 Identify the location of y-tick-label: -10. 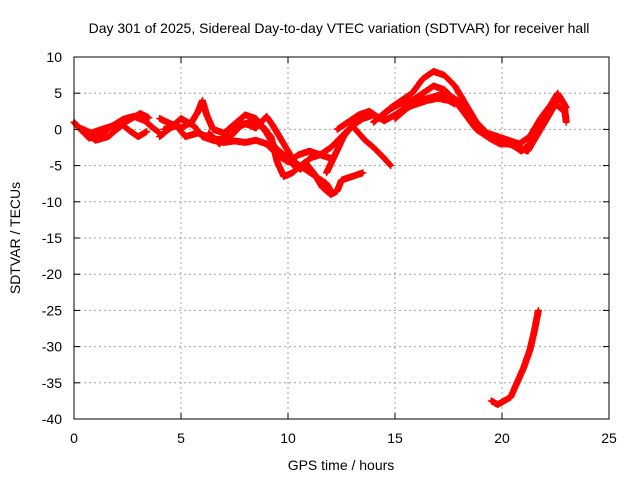
(52, 202).